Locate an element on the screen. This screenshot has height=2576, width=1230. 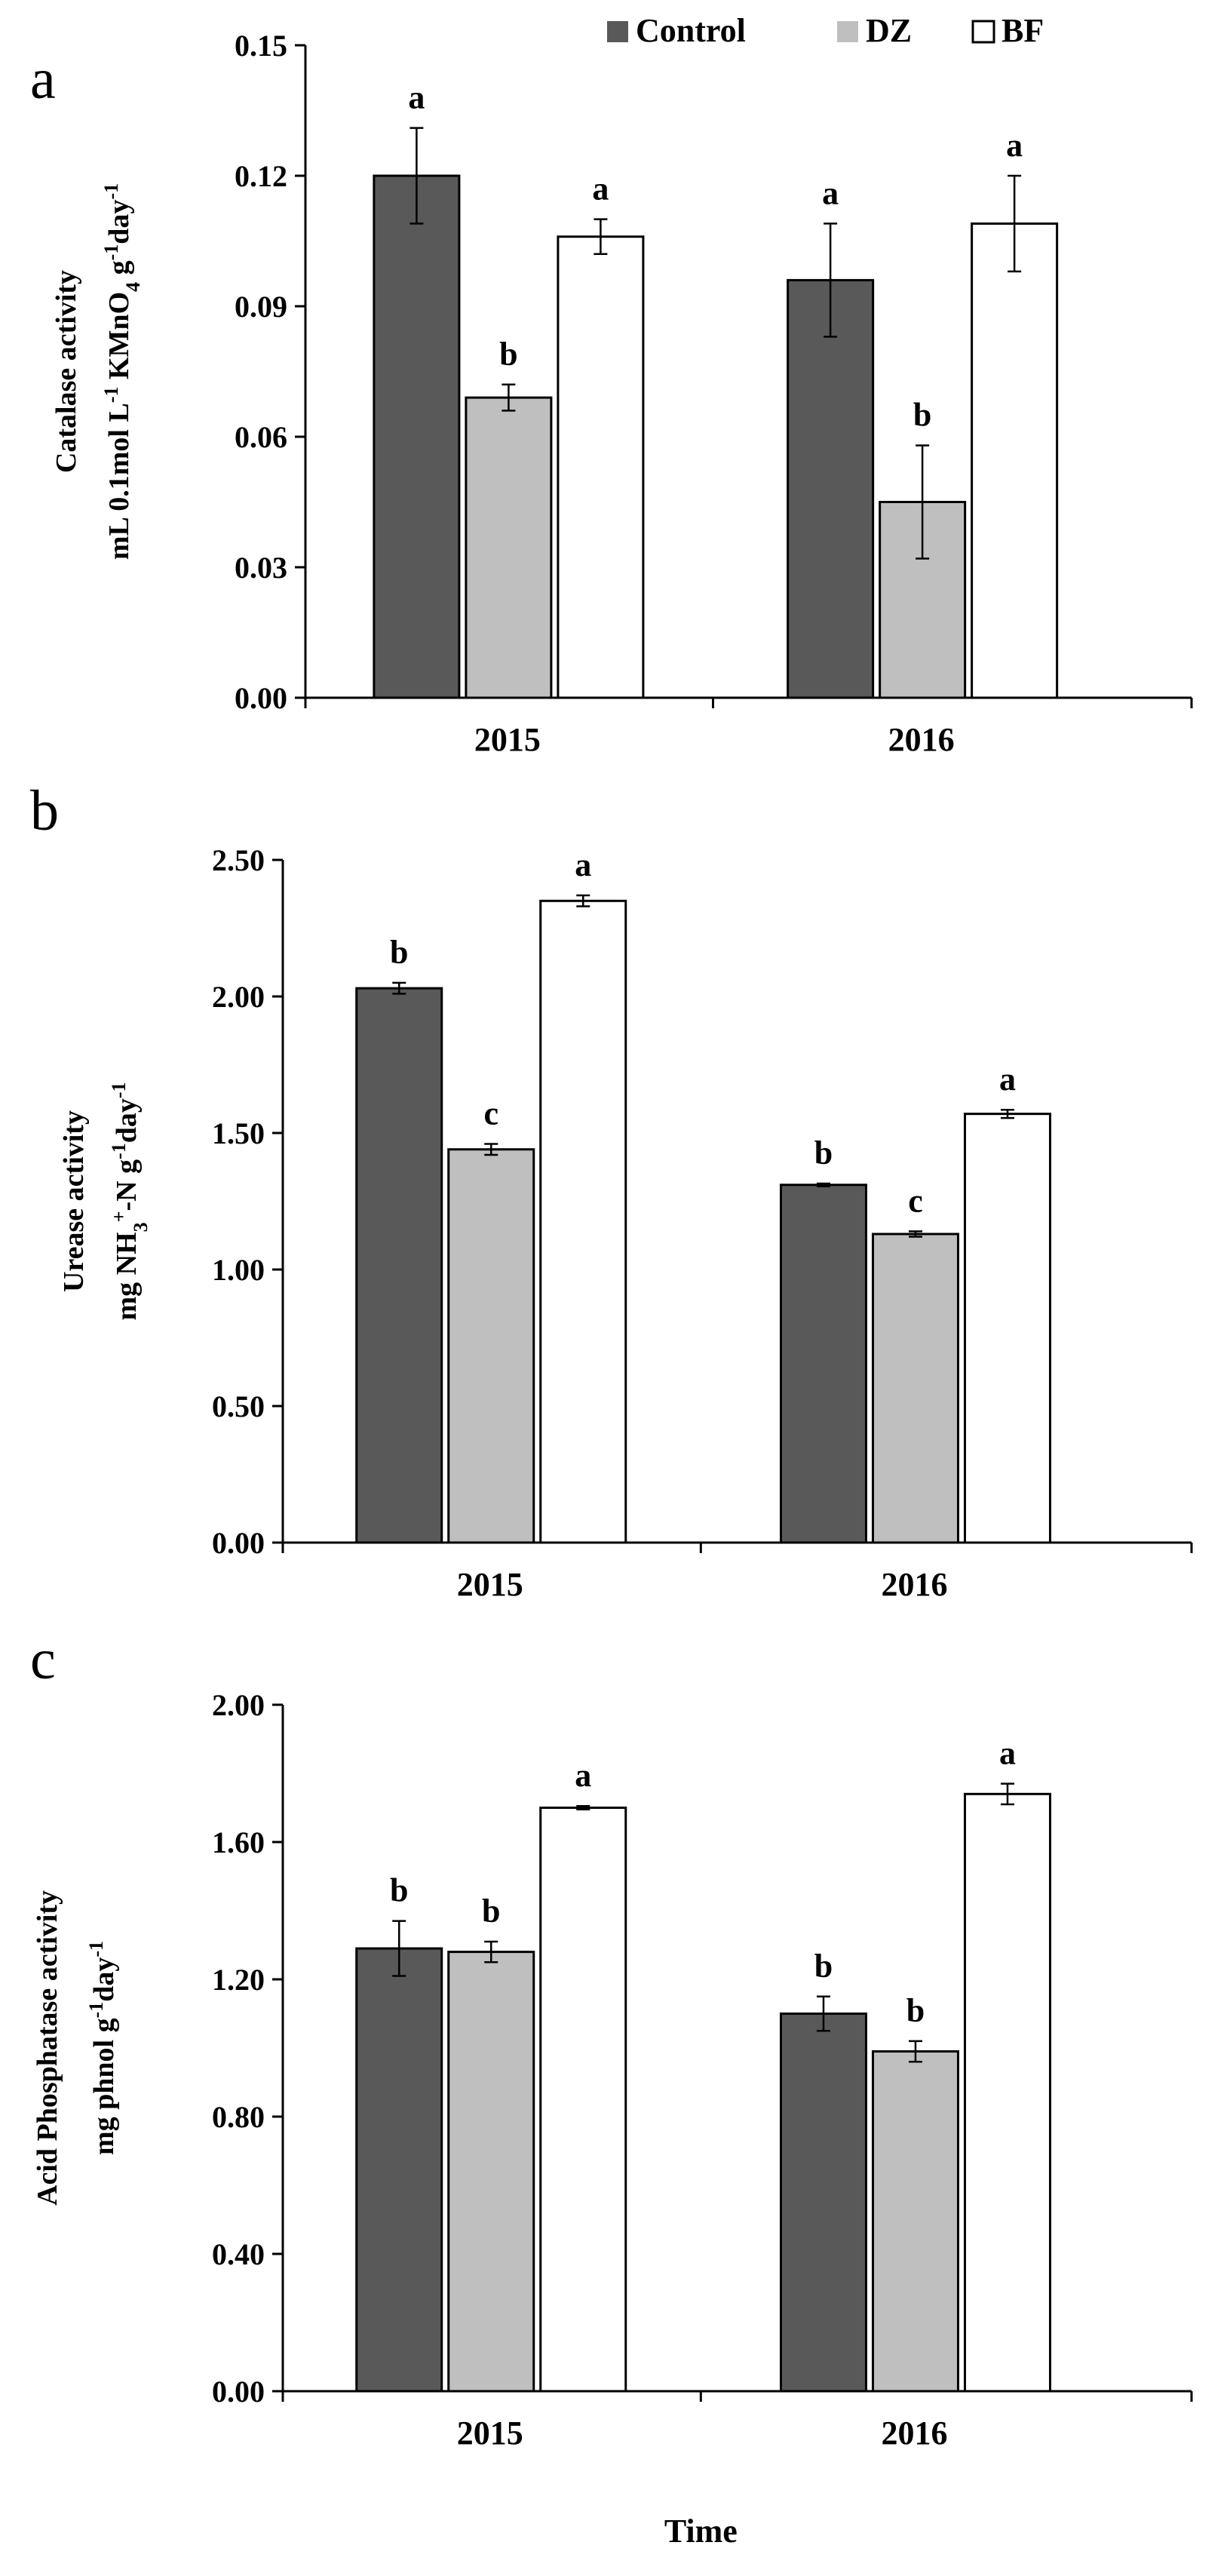
panel-letter: a is located at coordinates (43, 79).